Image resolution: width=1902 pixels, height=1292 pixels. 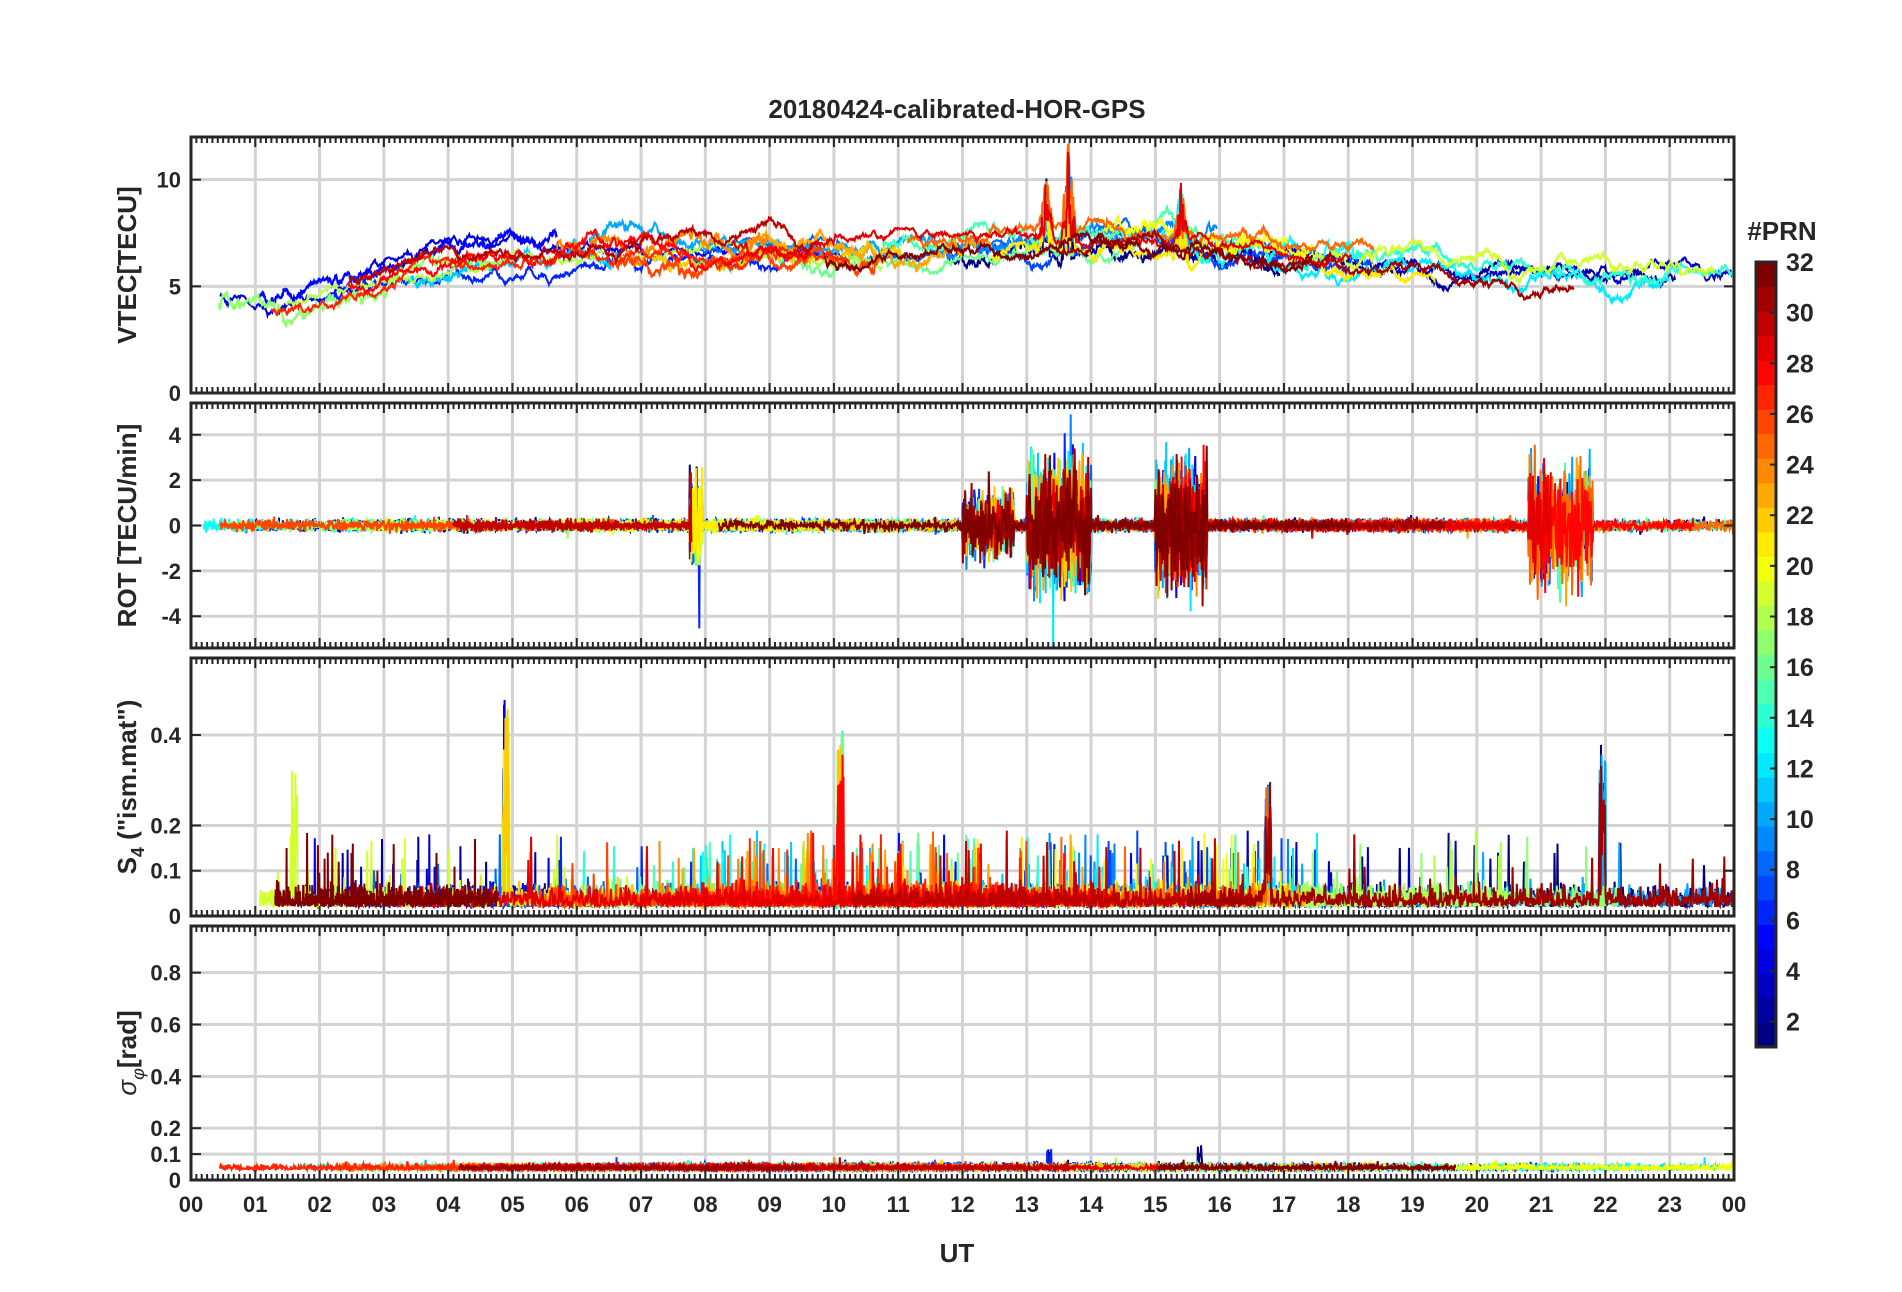 I want to click on colorbar-frame, so click(x=1766, y=654).